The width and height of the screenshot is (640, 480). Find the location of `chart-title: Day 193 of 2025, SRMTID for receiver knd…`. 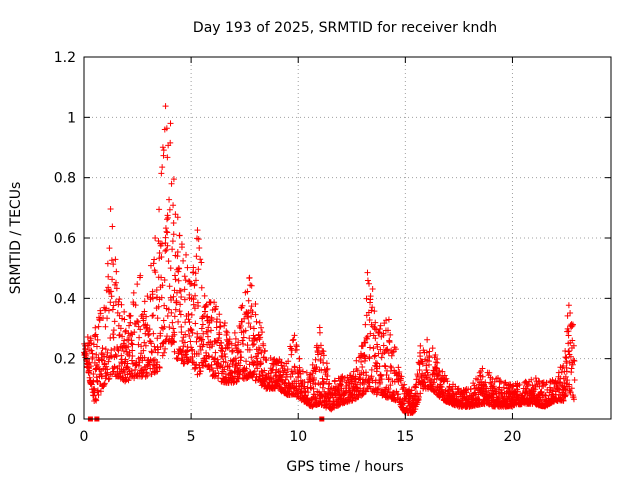

chart-title: Day 193 of 2025, SRMTID for receiver knd… is located at coordinates (345, 28).